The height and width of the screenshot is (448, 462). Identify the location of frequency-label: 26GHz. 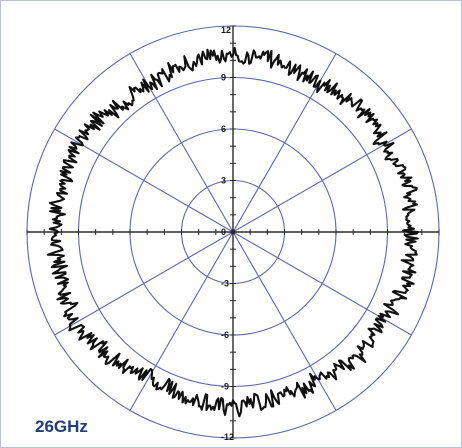
(61, 426).